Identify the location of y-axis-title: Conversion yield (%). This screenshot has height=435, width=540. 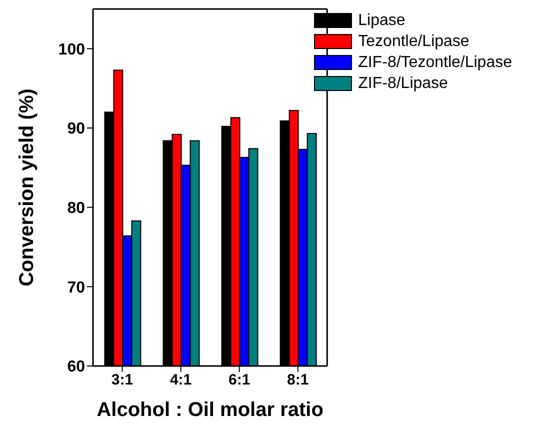
(27, 187).